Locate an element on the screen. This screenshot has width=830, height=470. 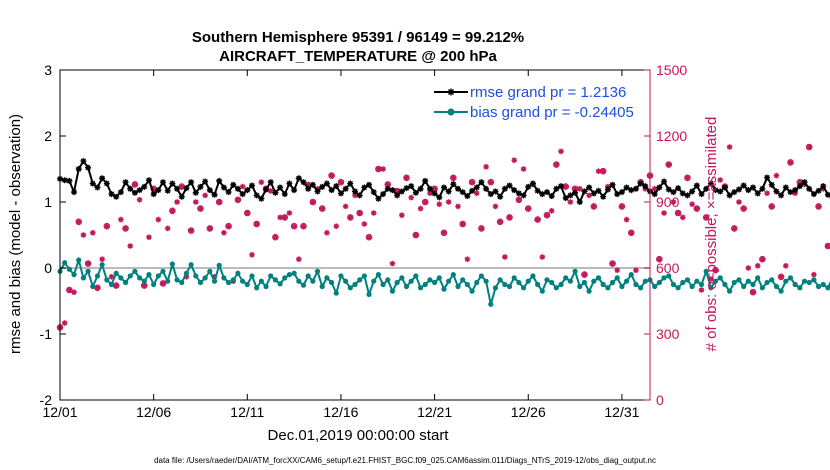
x-tick-label: 12/26 is located at coordinates (528, 412).